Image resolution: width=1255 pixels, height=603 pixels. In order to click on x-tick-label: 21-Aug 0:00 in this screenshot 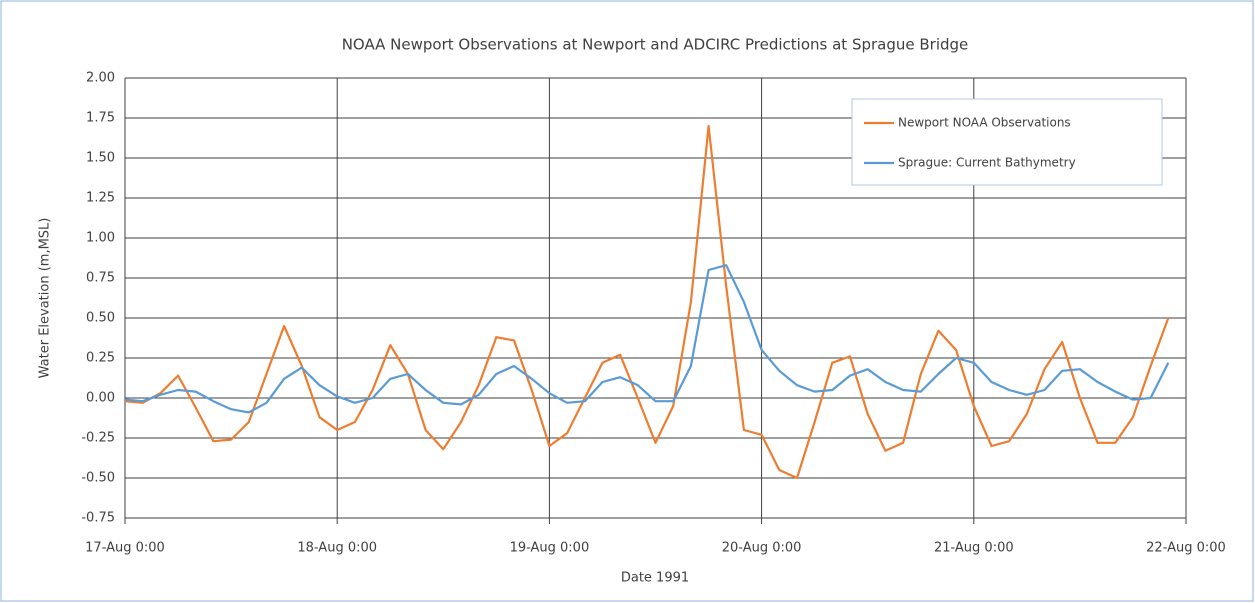, I will do `click(974, 548)`.